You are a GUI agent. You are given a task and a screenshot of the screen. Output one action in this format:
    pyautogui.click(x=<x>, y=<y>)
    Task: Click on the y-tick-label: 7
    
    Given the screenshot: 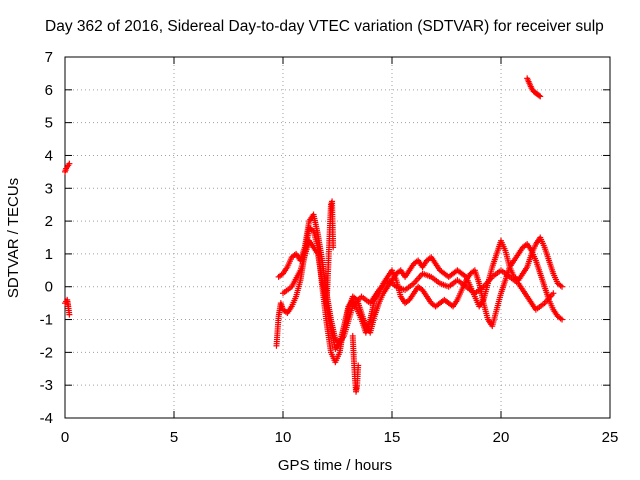 What is the action you would take?
    pyautogui.click(x=49, y=57)
    